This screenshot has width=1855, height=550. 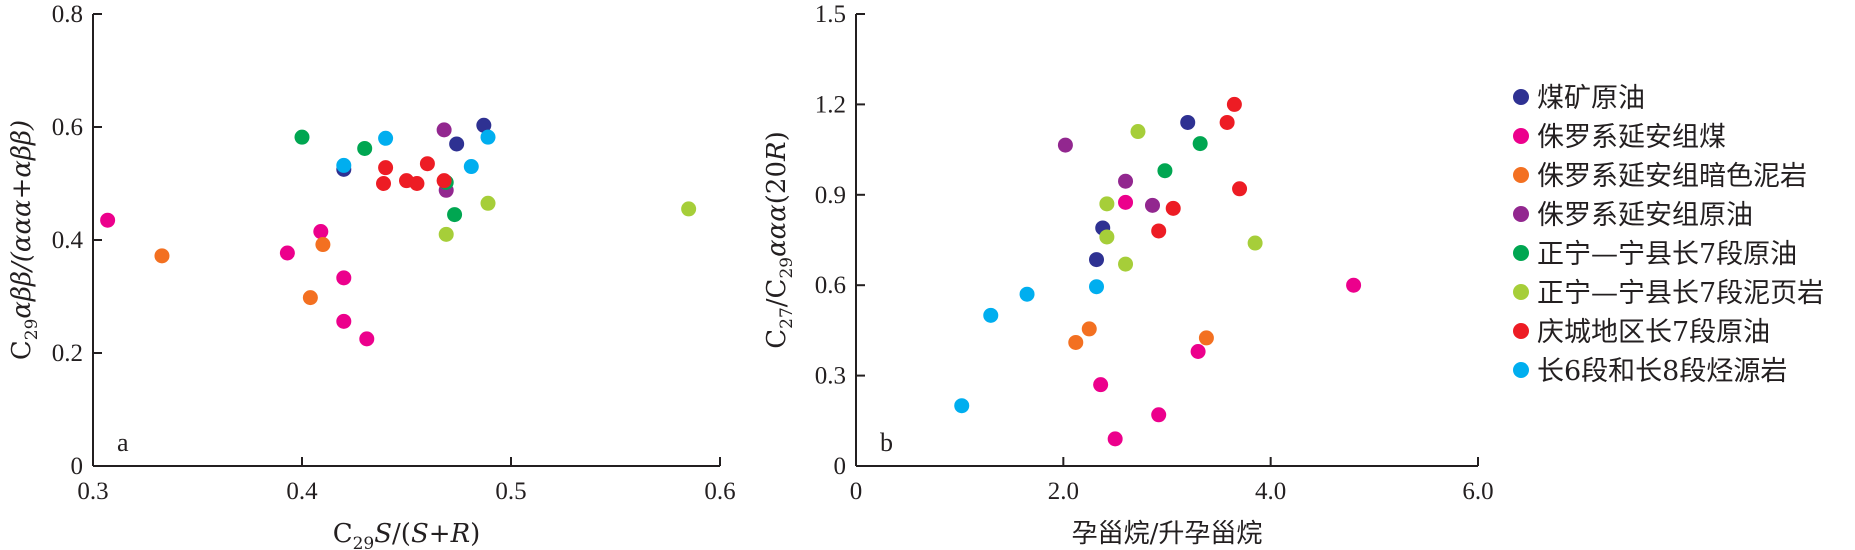 I want to click on x-tick-label: 0, so click(x=856, y=491).